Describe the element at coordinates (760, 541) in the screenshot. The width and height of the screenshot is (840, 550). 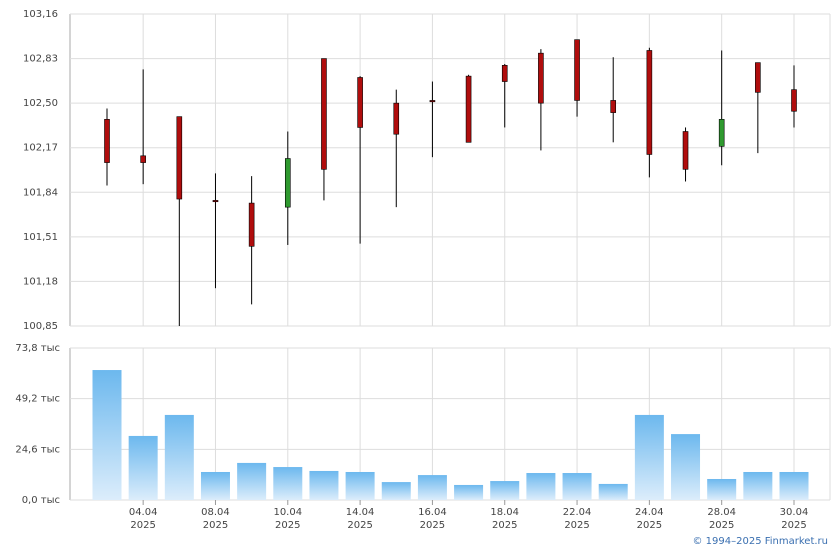
I see `credit: © 1994–2025 Finmarket.ru` at that location.